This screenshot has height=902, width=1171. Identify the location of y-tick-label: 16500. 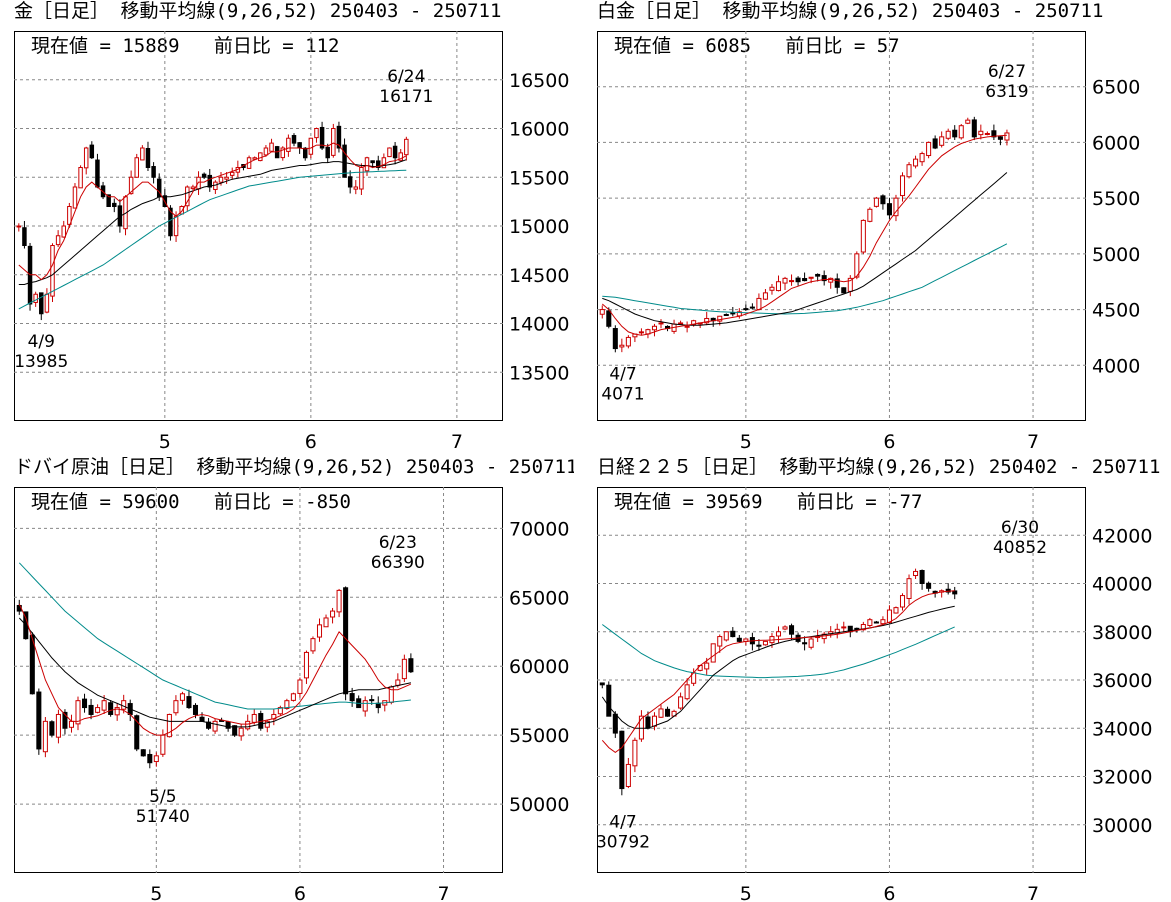
(539, 81).